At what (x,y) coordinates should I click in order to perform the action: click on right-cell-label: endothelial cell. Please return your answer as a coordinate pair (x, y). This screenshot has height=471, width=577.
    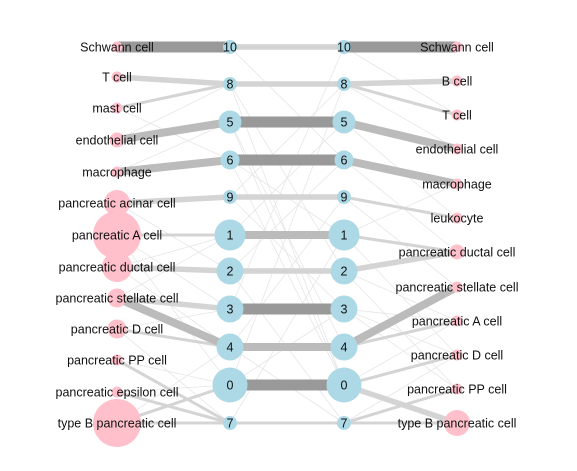
    Looking at the image, I should click on (457, 150).